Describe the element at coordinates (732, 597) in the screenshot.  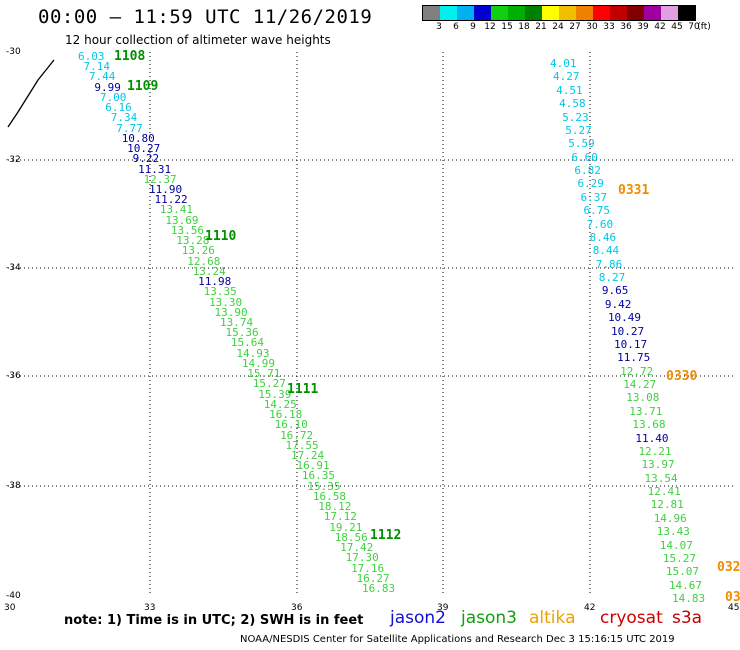
I see `pass-time-label: 03` at that location.